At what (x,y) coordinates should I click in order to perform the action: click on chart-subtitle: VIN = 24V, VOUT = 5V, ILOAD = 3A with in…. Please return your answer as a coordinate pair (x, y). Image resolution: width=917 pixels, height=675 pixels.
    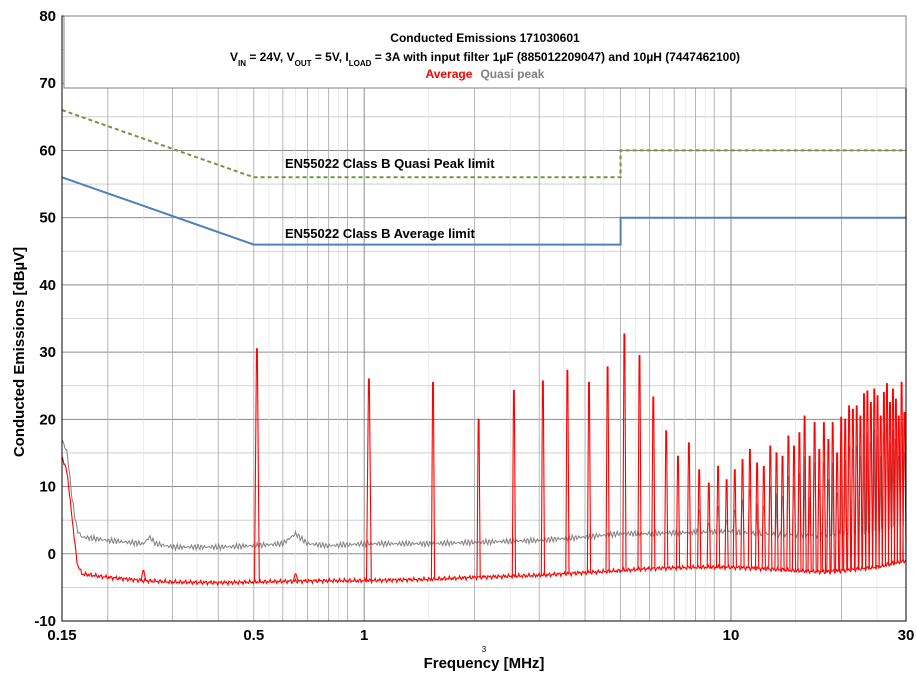
    Looking at the image, I should click on (485, 59).